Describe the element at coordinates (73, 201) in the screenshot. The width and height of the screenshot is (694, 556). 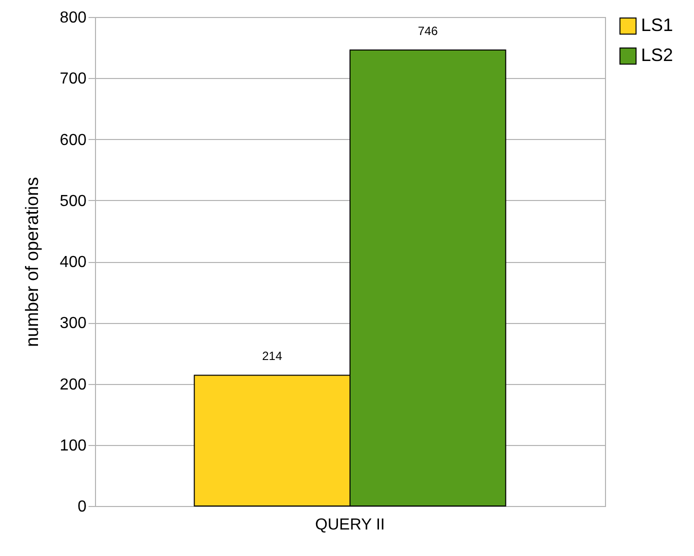
I see `y-tick-label: 500` at that location.